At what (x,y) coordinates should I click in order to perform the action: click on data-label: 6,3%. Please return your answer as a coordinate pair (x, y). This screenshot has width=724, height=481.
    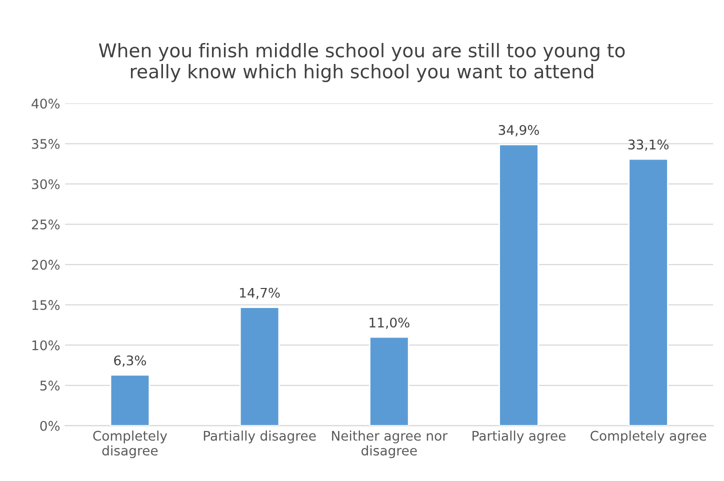
    Looking at the image, I should click on (130, 361).